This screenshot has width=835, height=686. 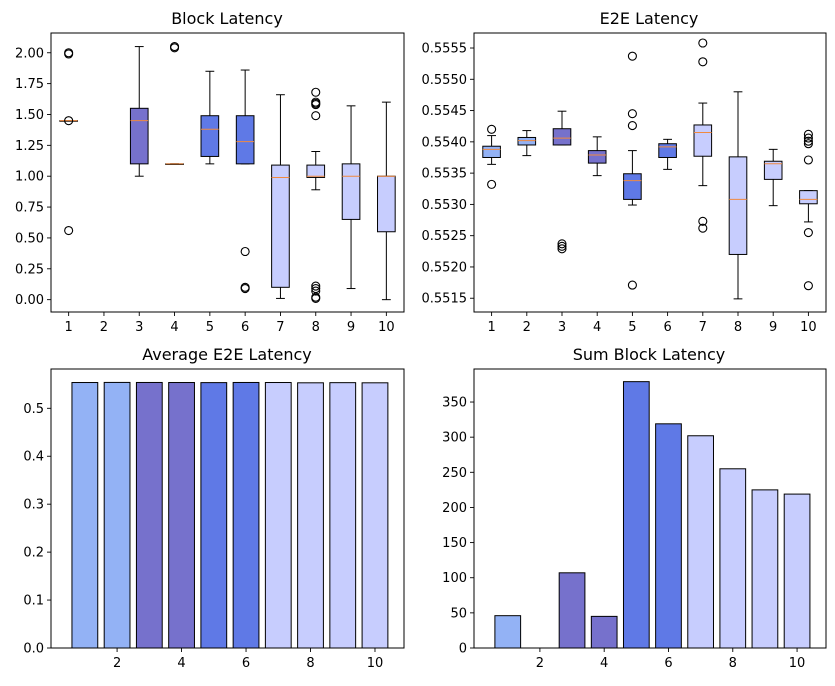 I want to click on e2e-latency-title: E2E Latency, so click(x=649, y=18).